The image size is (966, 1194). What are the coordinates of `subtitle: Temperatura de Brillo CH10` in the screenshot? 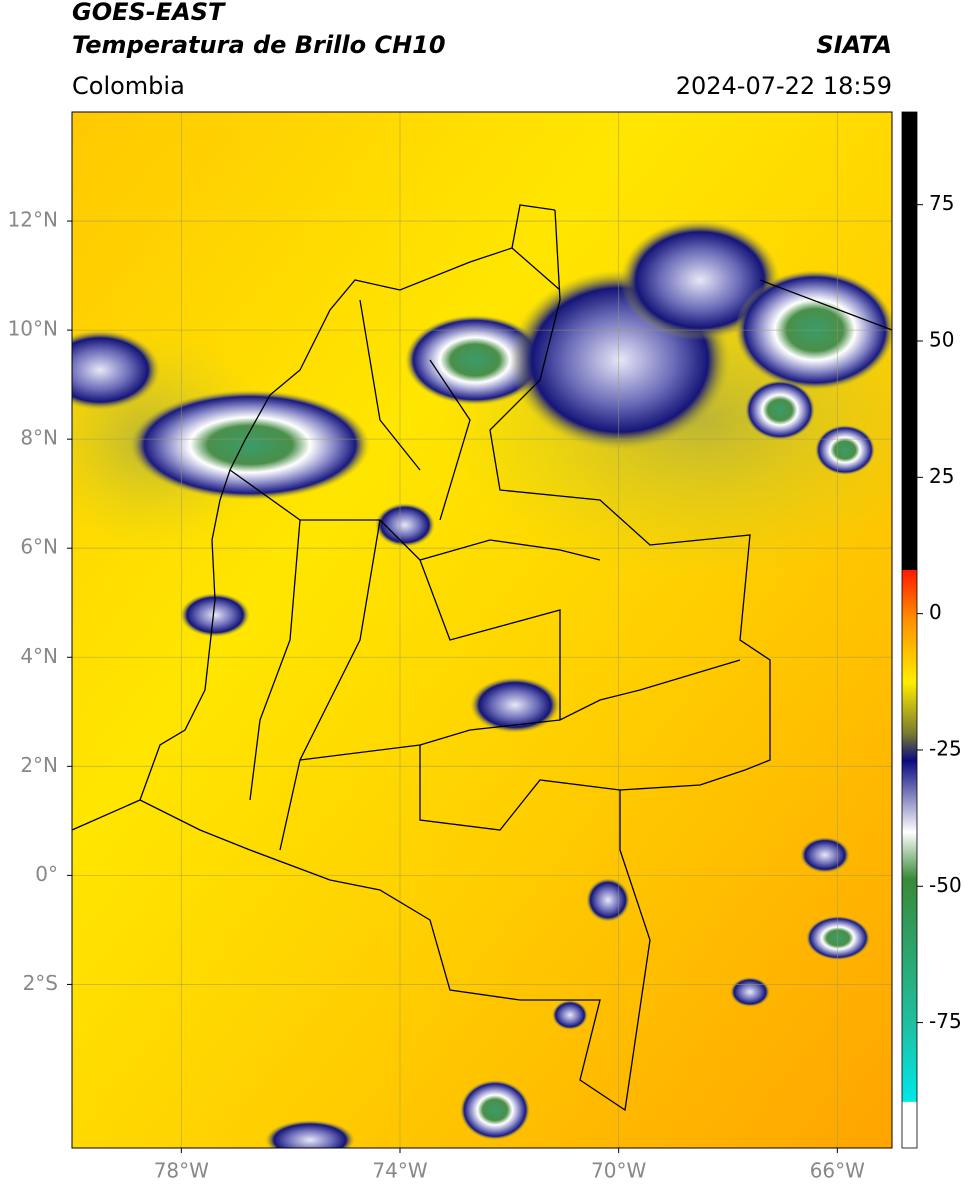 It's located at (259, 45).